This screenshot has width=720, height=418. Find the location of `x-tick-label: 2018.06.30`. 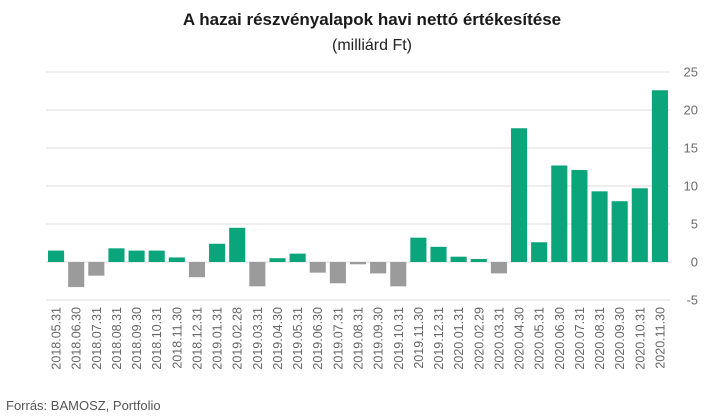

x-tick-label: 2018.06.30 is located at coordinates (77, 338).